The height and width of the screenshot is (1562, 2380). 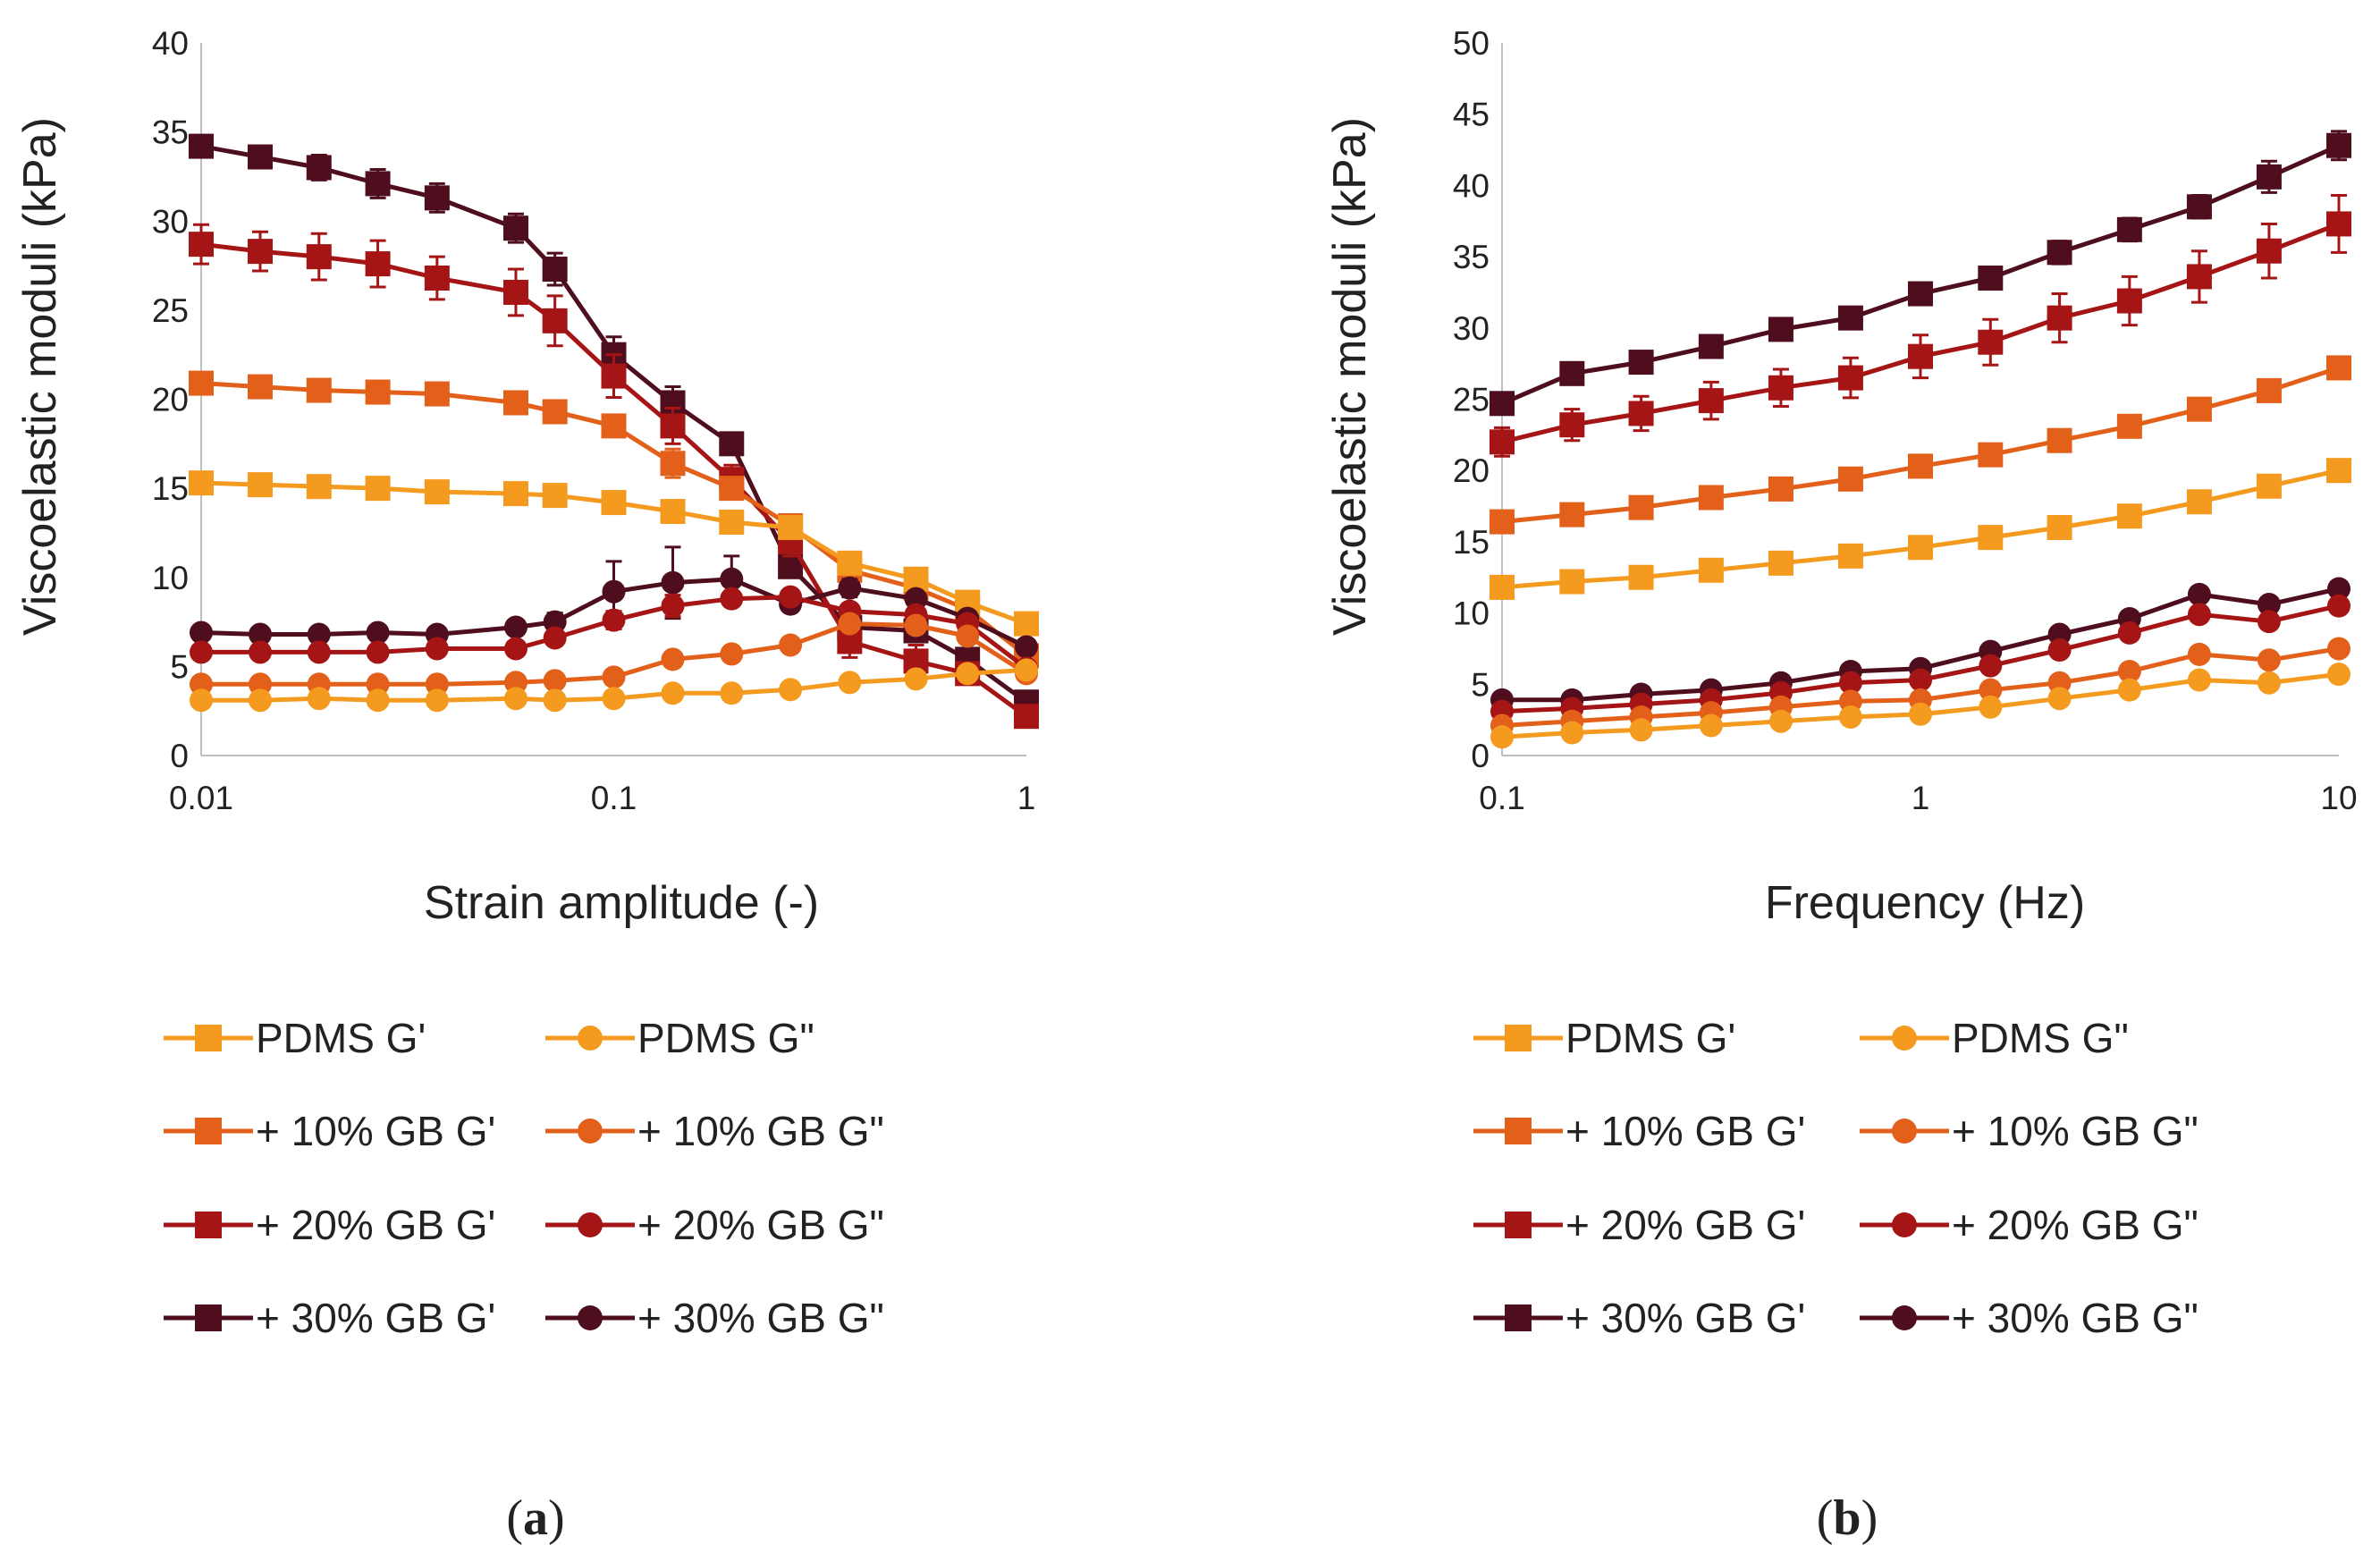 What do you see at coordinates (1921, 333) in the screenshot?
I see `series-line-20pct-gb-g-gp` at bounding box center [1921, 333].